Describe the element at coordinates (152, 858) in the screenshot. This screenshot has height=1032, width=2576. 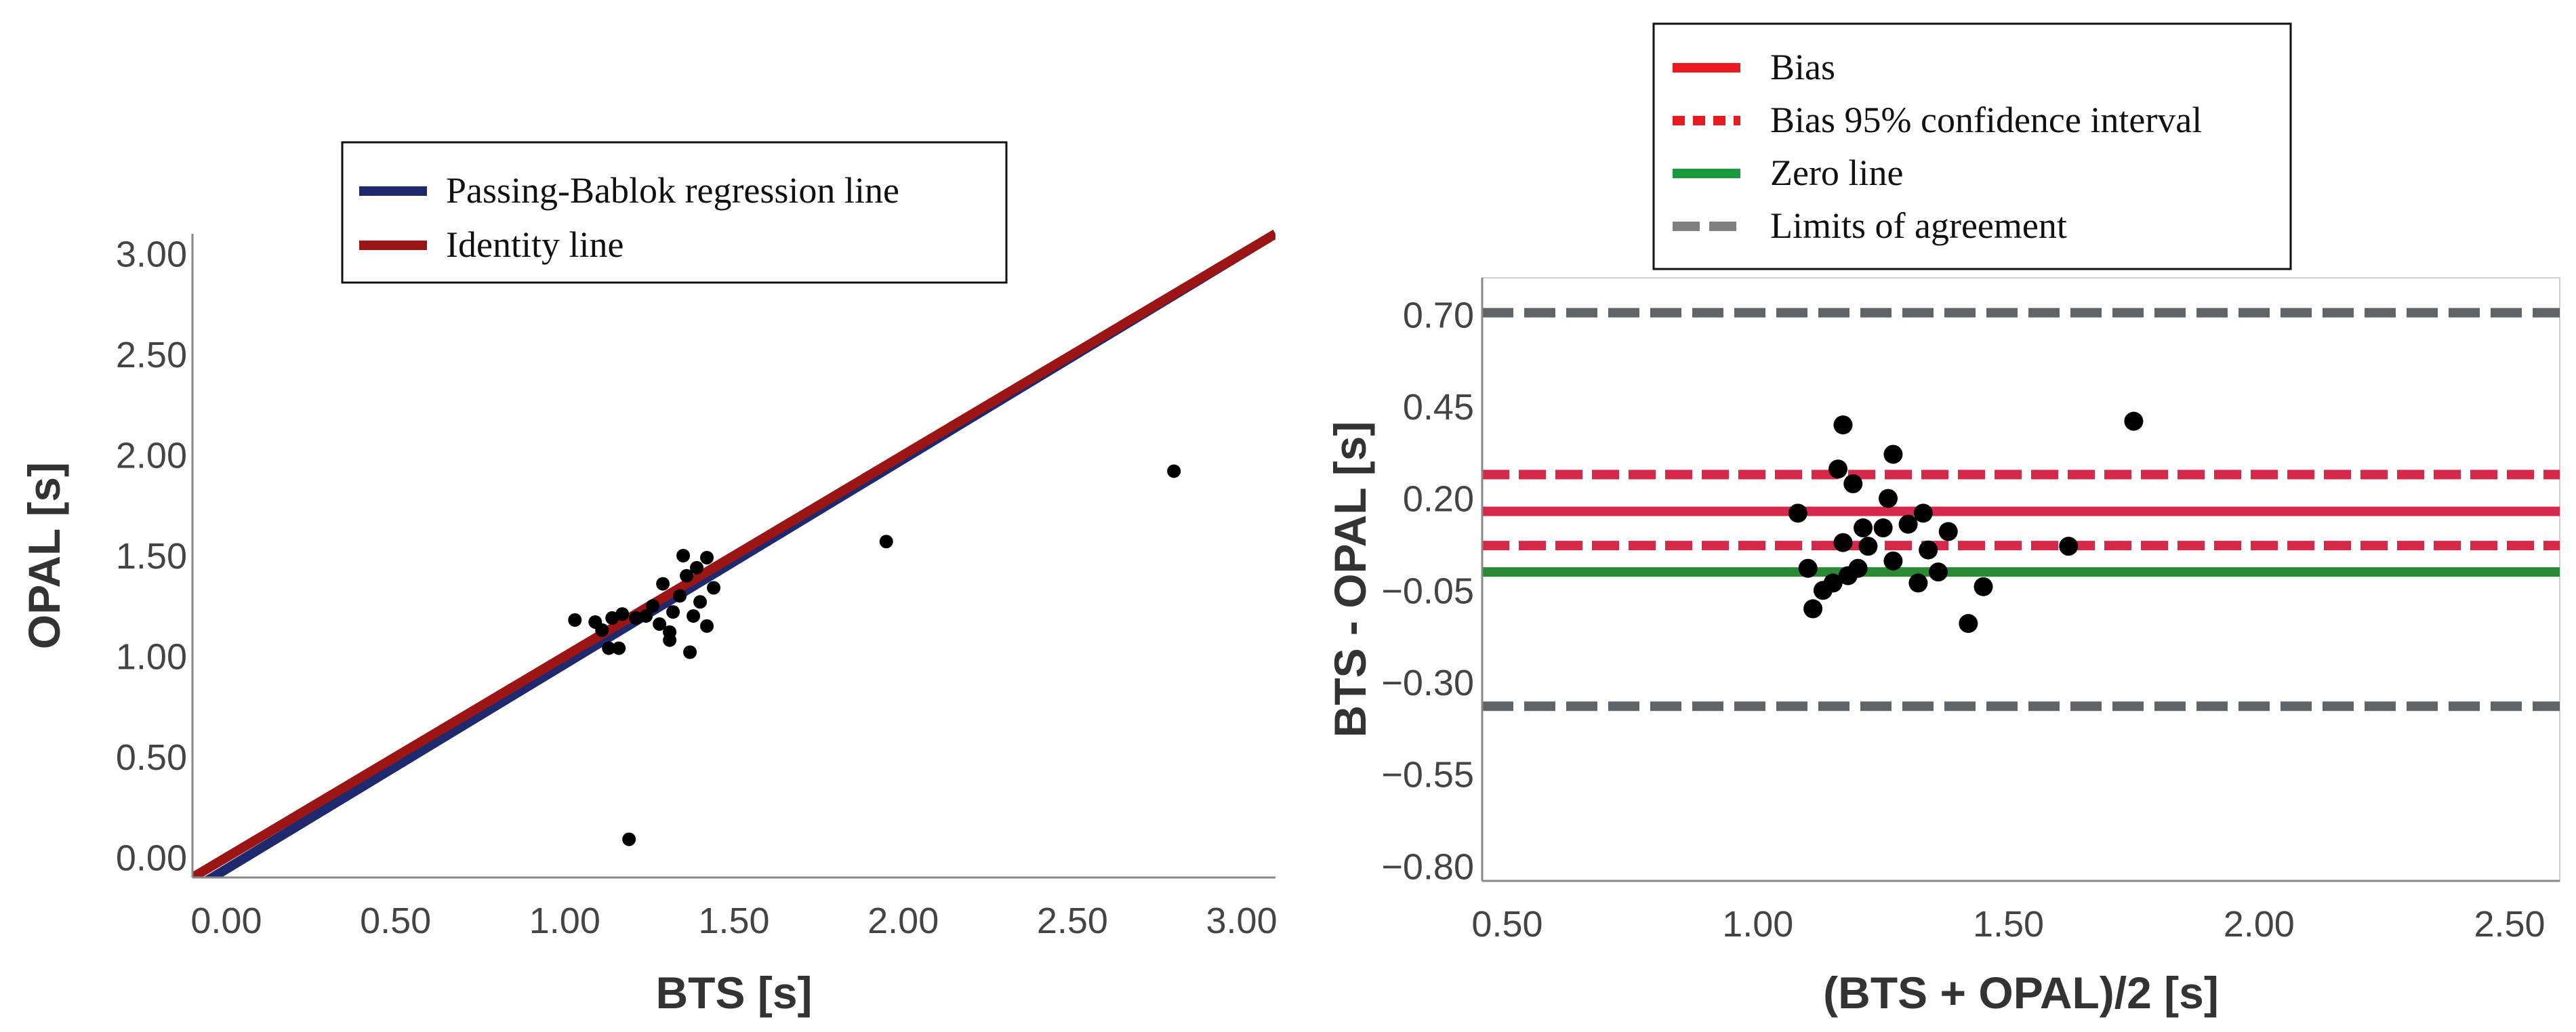
I see `y-tick-label: 0.00` at that location.